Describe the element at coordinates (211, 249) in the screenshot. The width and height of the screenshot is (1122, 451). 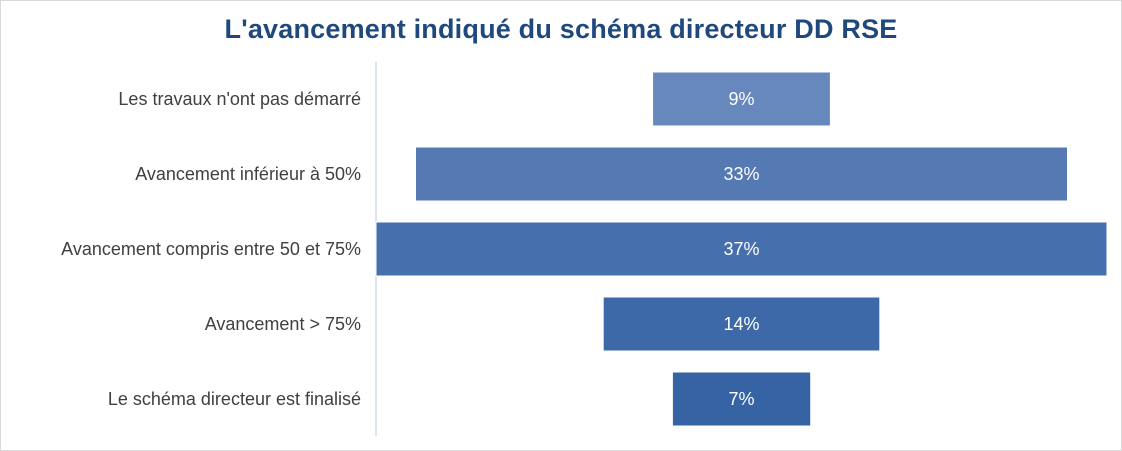
I see `category-label: Avancement compris entre 50 et 75%` at that location.